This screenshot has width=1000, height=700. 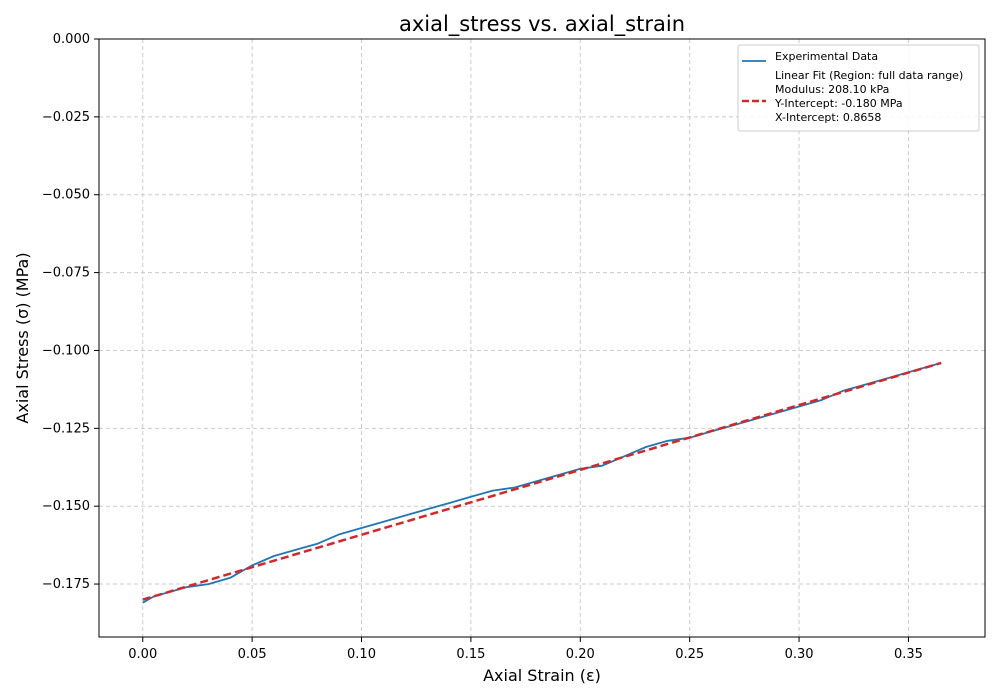 What do you see at coordinates (869, 75) in the screenshot?
I see `legend-label: Linear Fit (Region: full data range)` at bounding box center [869, 75].